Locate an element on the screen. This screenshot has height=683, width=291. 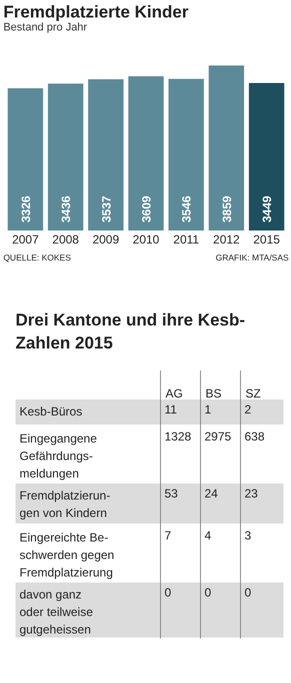
x-tick-label: BS is located at coordinates (214, 393).